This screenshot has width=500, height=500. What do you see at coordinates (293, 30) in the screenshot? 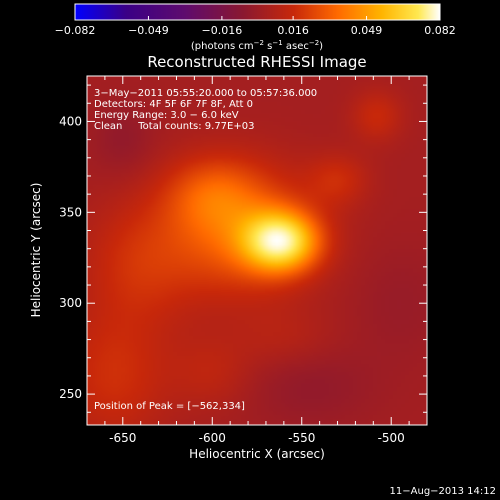
I see `colorbar-tick-label: 0.016` at bounding box center [293, 30].